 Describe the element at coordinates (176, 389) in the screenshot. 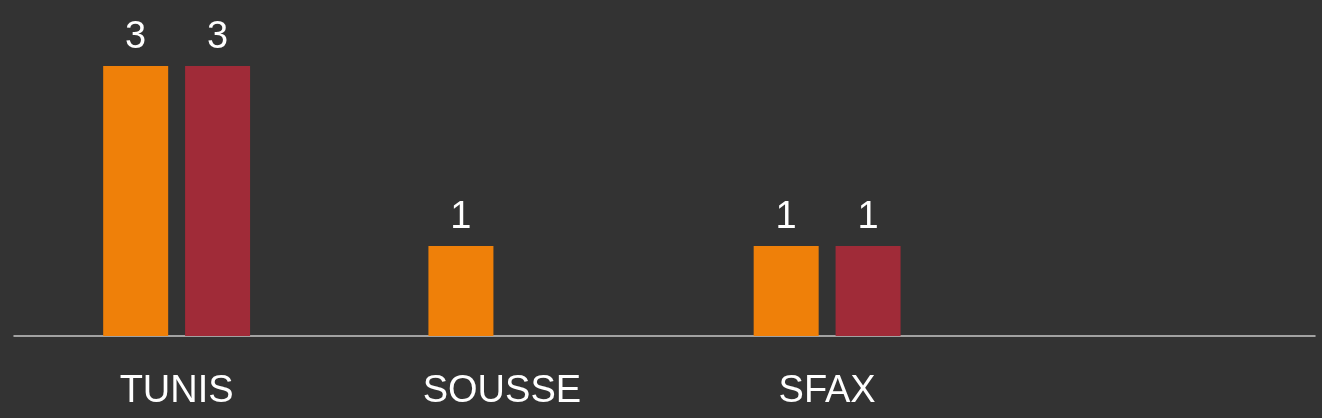

I see `x-tick-label: TUNIS` at that location.